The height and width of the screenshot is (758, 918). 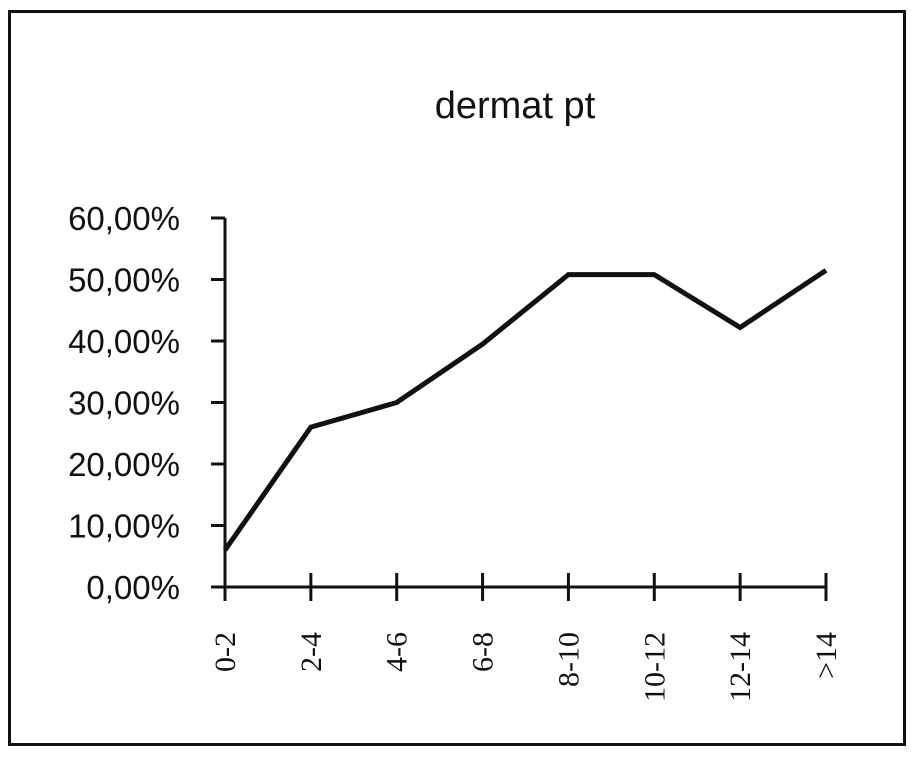 What do you see at coordinates (826, 655) in the screenshot?
I see `x-tick-label: >14` at bounding box center [826, 655].